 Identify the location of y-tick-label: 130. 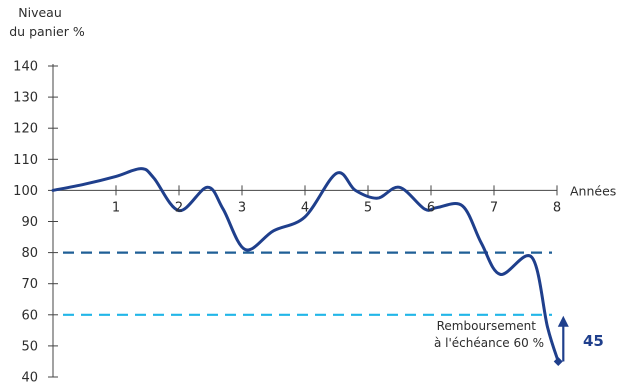
(25, 98).